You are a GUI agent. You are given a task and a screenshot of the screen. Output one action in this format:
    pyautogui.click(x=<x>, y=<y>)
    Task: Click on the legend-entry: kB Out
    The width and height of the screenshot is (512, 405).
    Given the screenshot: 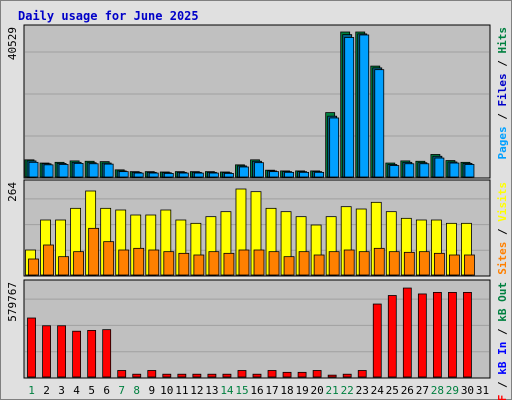 What is the action you would take?
    pyautogui.click(x=502, y=302)
    